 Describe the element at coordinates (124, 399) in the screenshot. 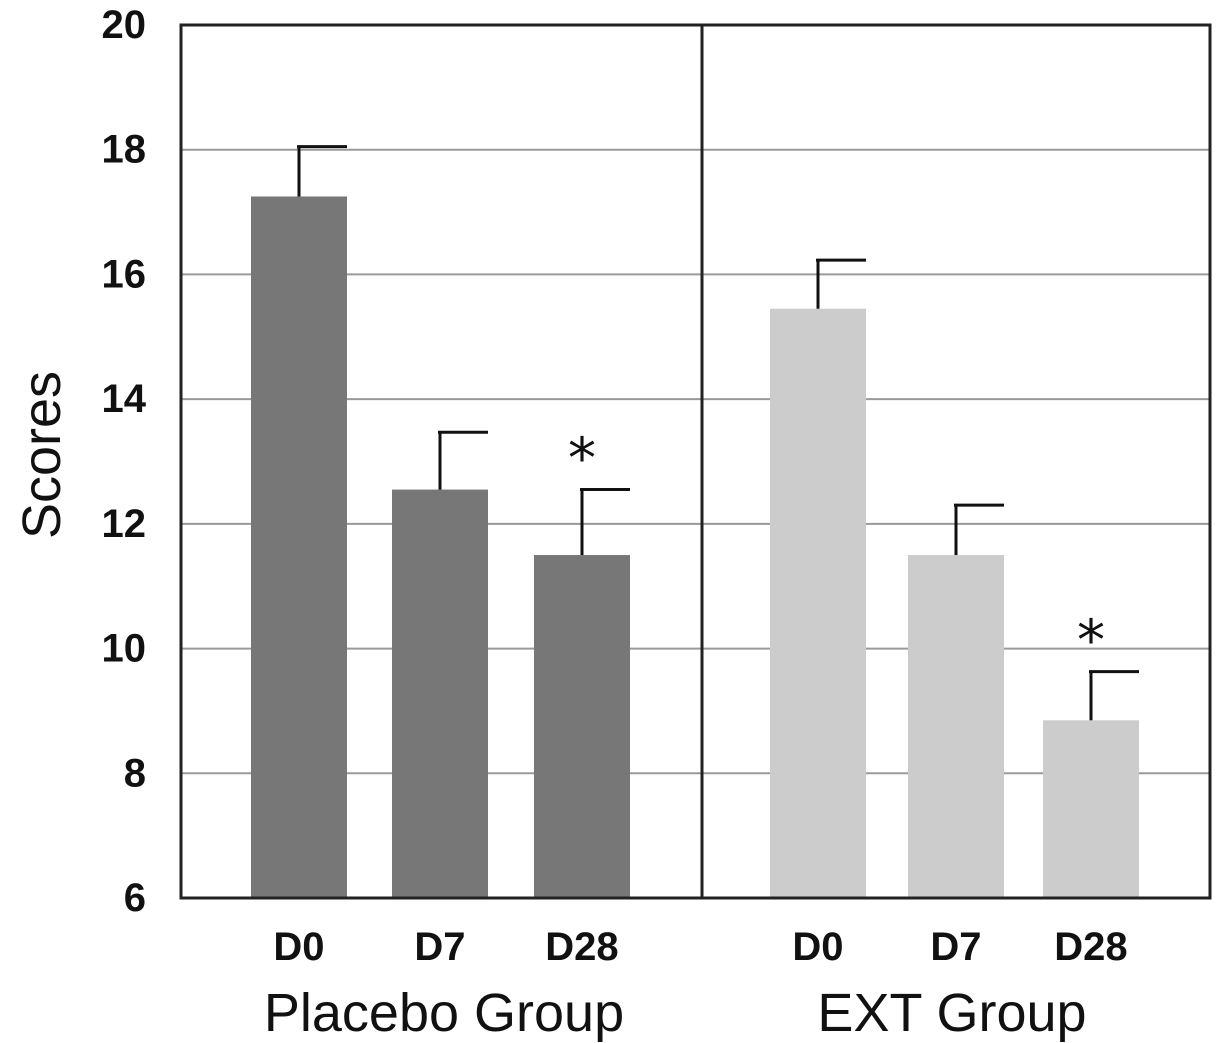

I see `y-tick-label: 14` at that location.